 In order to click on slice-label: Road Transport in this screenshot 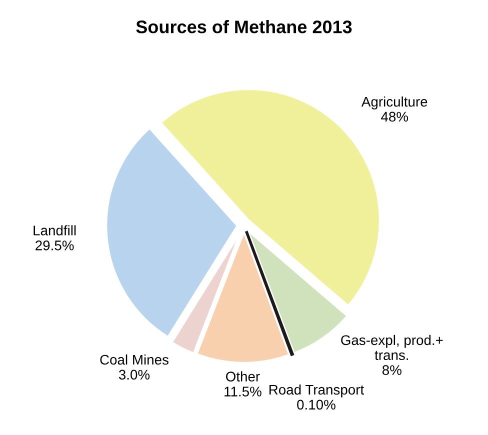, I will do `click(317, 391)`.